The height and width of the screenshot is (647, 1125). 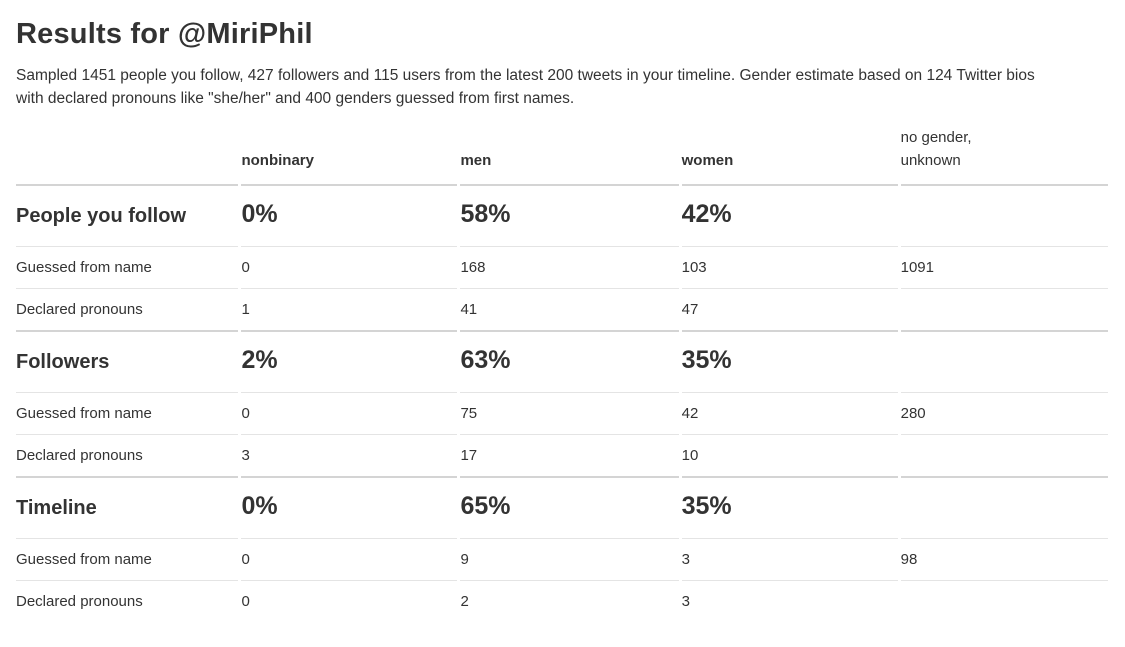 What do you see at coordinates (476, 160) in the screenshot?
I see `column-header-men: men` at bounding box center [476, 160].